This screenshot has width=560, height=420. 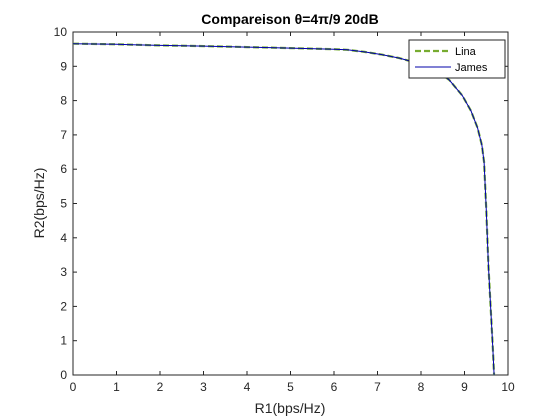 What do you see at coordinates (116, 387) in the screenshot?
I see `x-tick-label: 1` at bounding box center [116, 387].